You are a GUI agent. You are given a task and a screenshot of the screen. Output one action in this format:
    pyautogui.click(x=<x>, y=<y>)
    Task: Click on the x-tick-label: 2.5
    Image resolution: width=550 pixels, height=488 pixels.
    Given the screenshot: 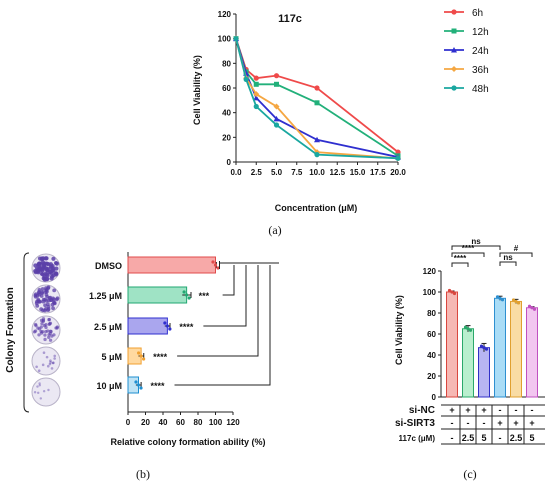 What is the action you would take?
    pyautogui.click(x=257, y=172)
    